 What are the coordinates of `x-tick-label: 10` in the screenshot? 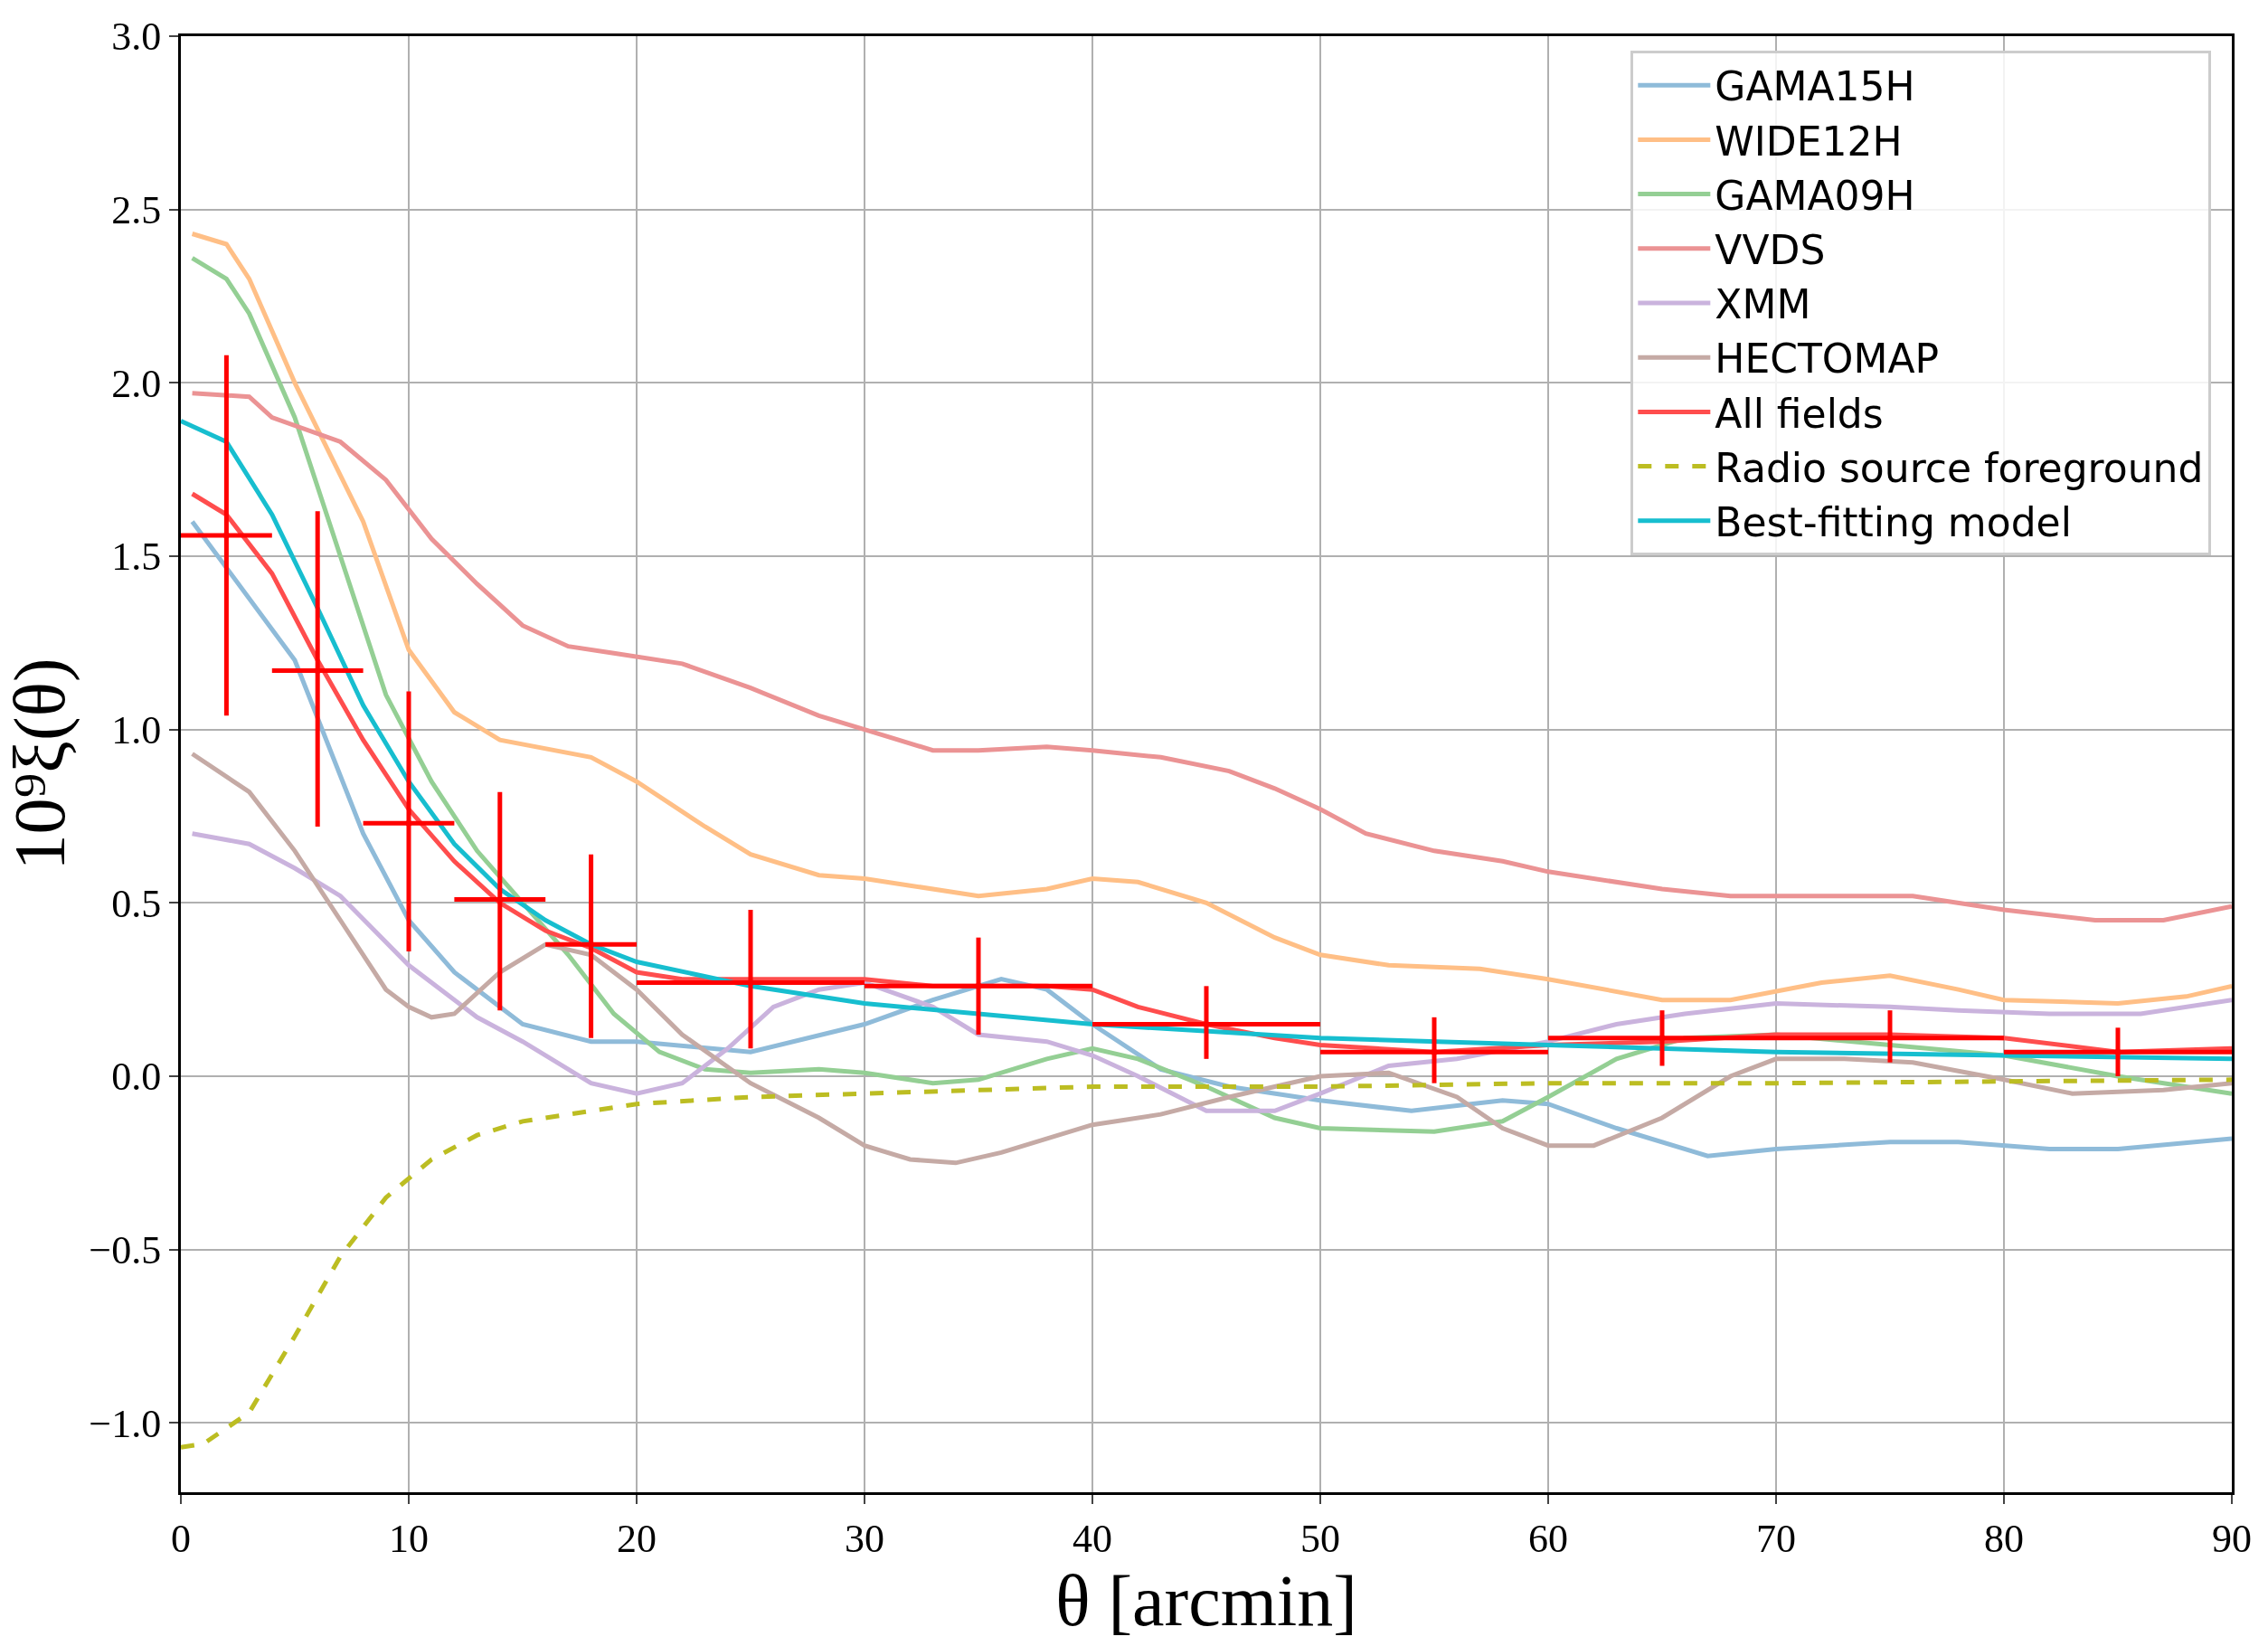 It's located at (409, 1538).